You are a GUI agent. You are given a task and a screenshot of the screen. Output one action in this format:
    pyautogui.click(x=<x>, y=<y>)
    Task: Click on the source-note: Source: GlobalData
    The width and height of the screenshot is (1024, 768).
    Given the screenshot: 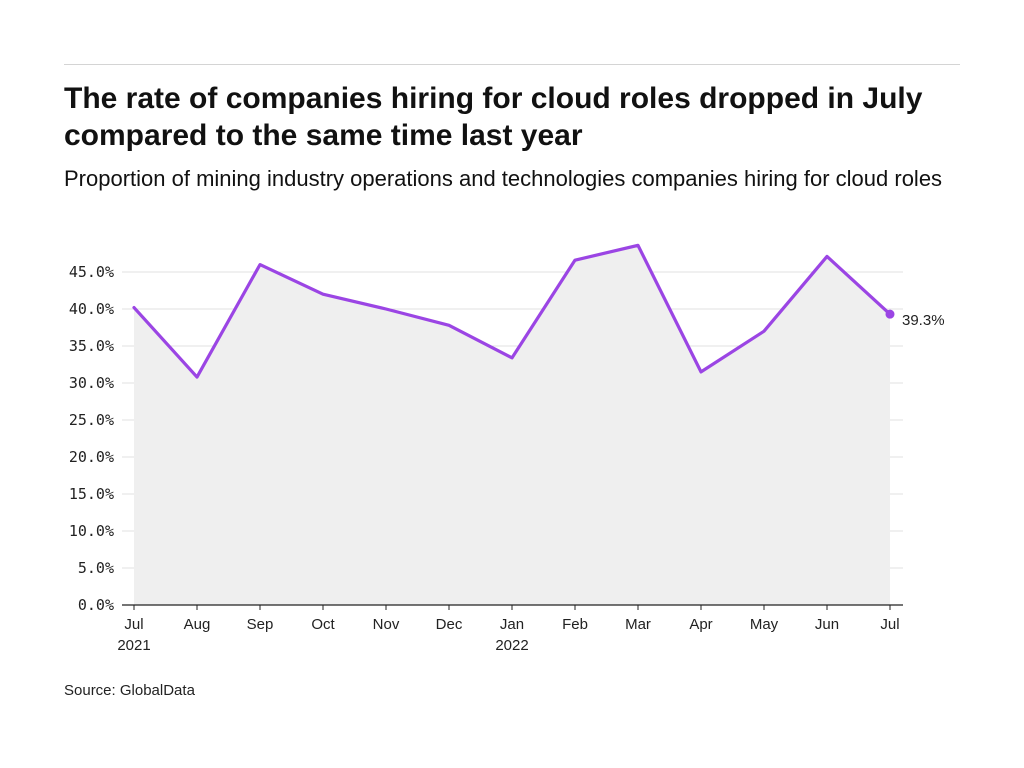 What is the action you would take?
    pyautogui.click(x=129, y=690)
    